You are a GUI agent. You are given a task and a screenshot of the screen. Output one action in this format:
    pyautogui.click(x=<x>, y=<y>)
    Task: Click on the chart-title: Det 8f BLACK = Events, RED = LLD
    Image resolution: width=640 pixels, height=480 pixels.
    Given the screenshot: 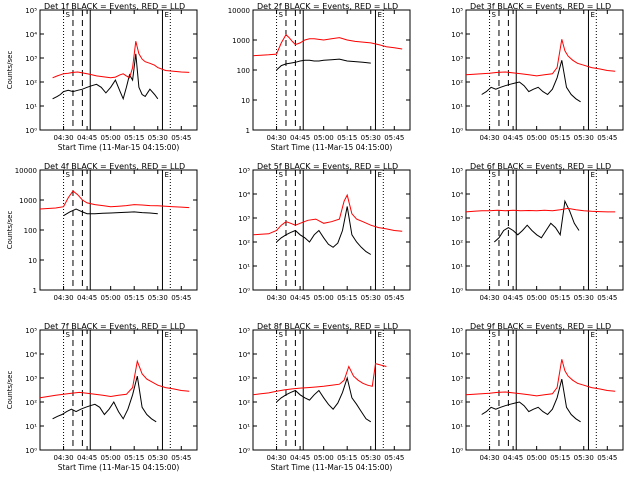 What is the action you would take?
    pyautogui.click(x=327, y=326)
    